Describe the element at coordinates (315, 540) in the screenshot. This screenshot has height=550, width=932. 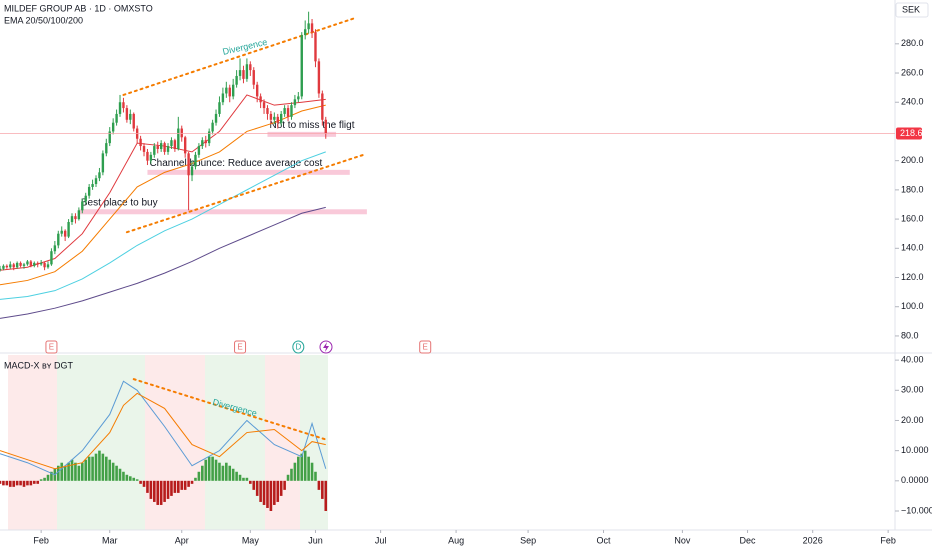
I see `x-tick-label: Jun` at that location.